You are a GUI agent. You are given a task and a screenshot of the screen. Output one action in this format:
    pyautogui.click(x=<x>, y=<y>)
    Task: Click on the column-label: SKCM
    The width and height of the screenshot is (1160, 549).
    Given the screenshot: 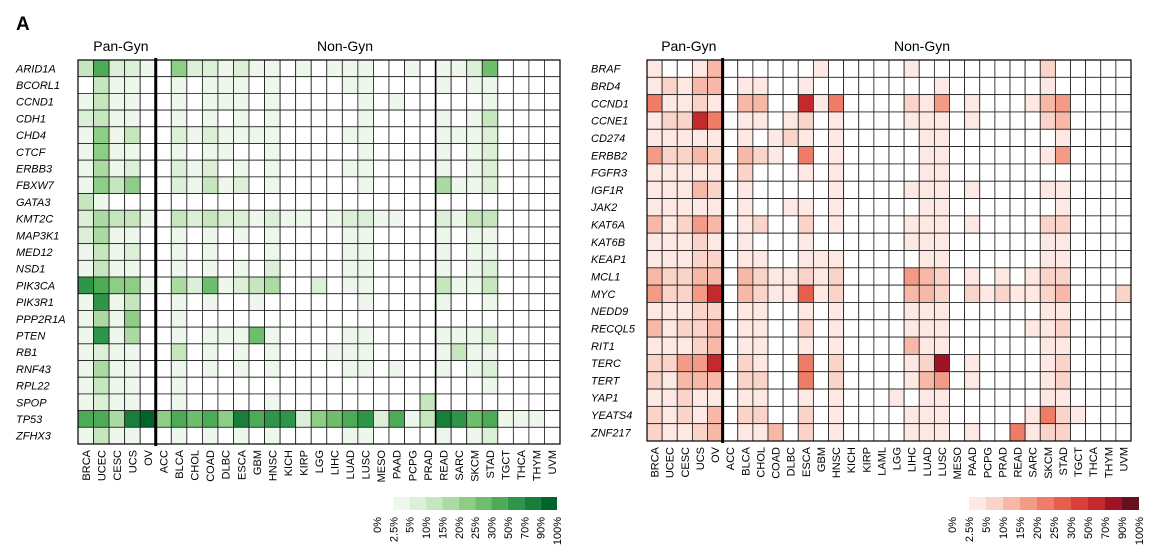 What is the action you would take?
    pyautogui.click(x=1049, y=463)
    